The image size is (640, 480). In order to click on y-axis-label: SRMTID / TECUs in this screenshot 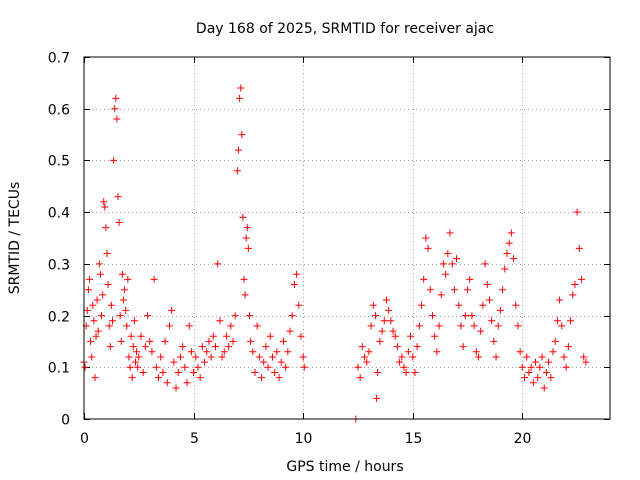, I will do `click(15, 238)`.